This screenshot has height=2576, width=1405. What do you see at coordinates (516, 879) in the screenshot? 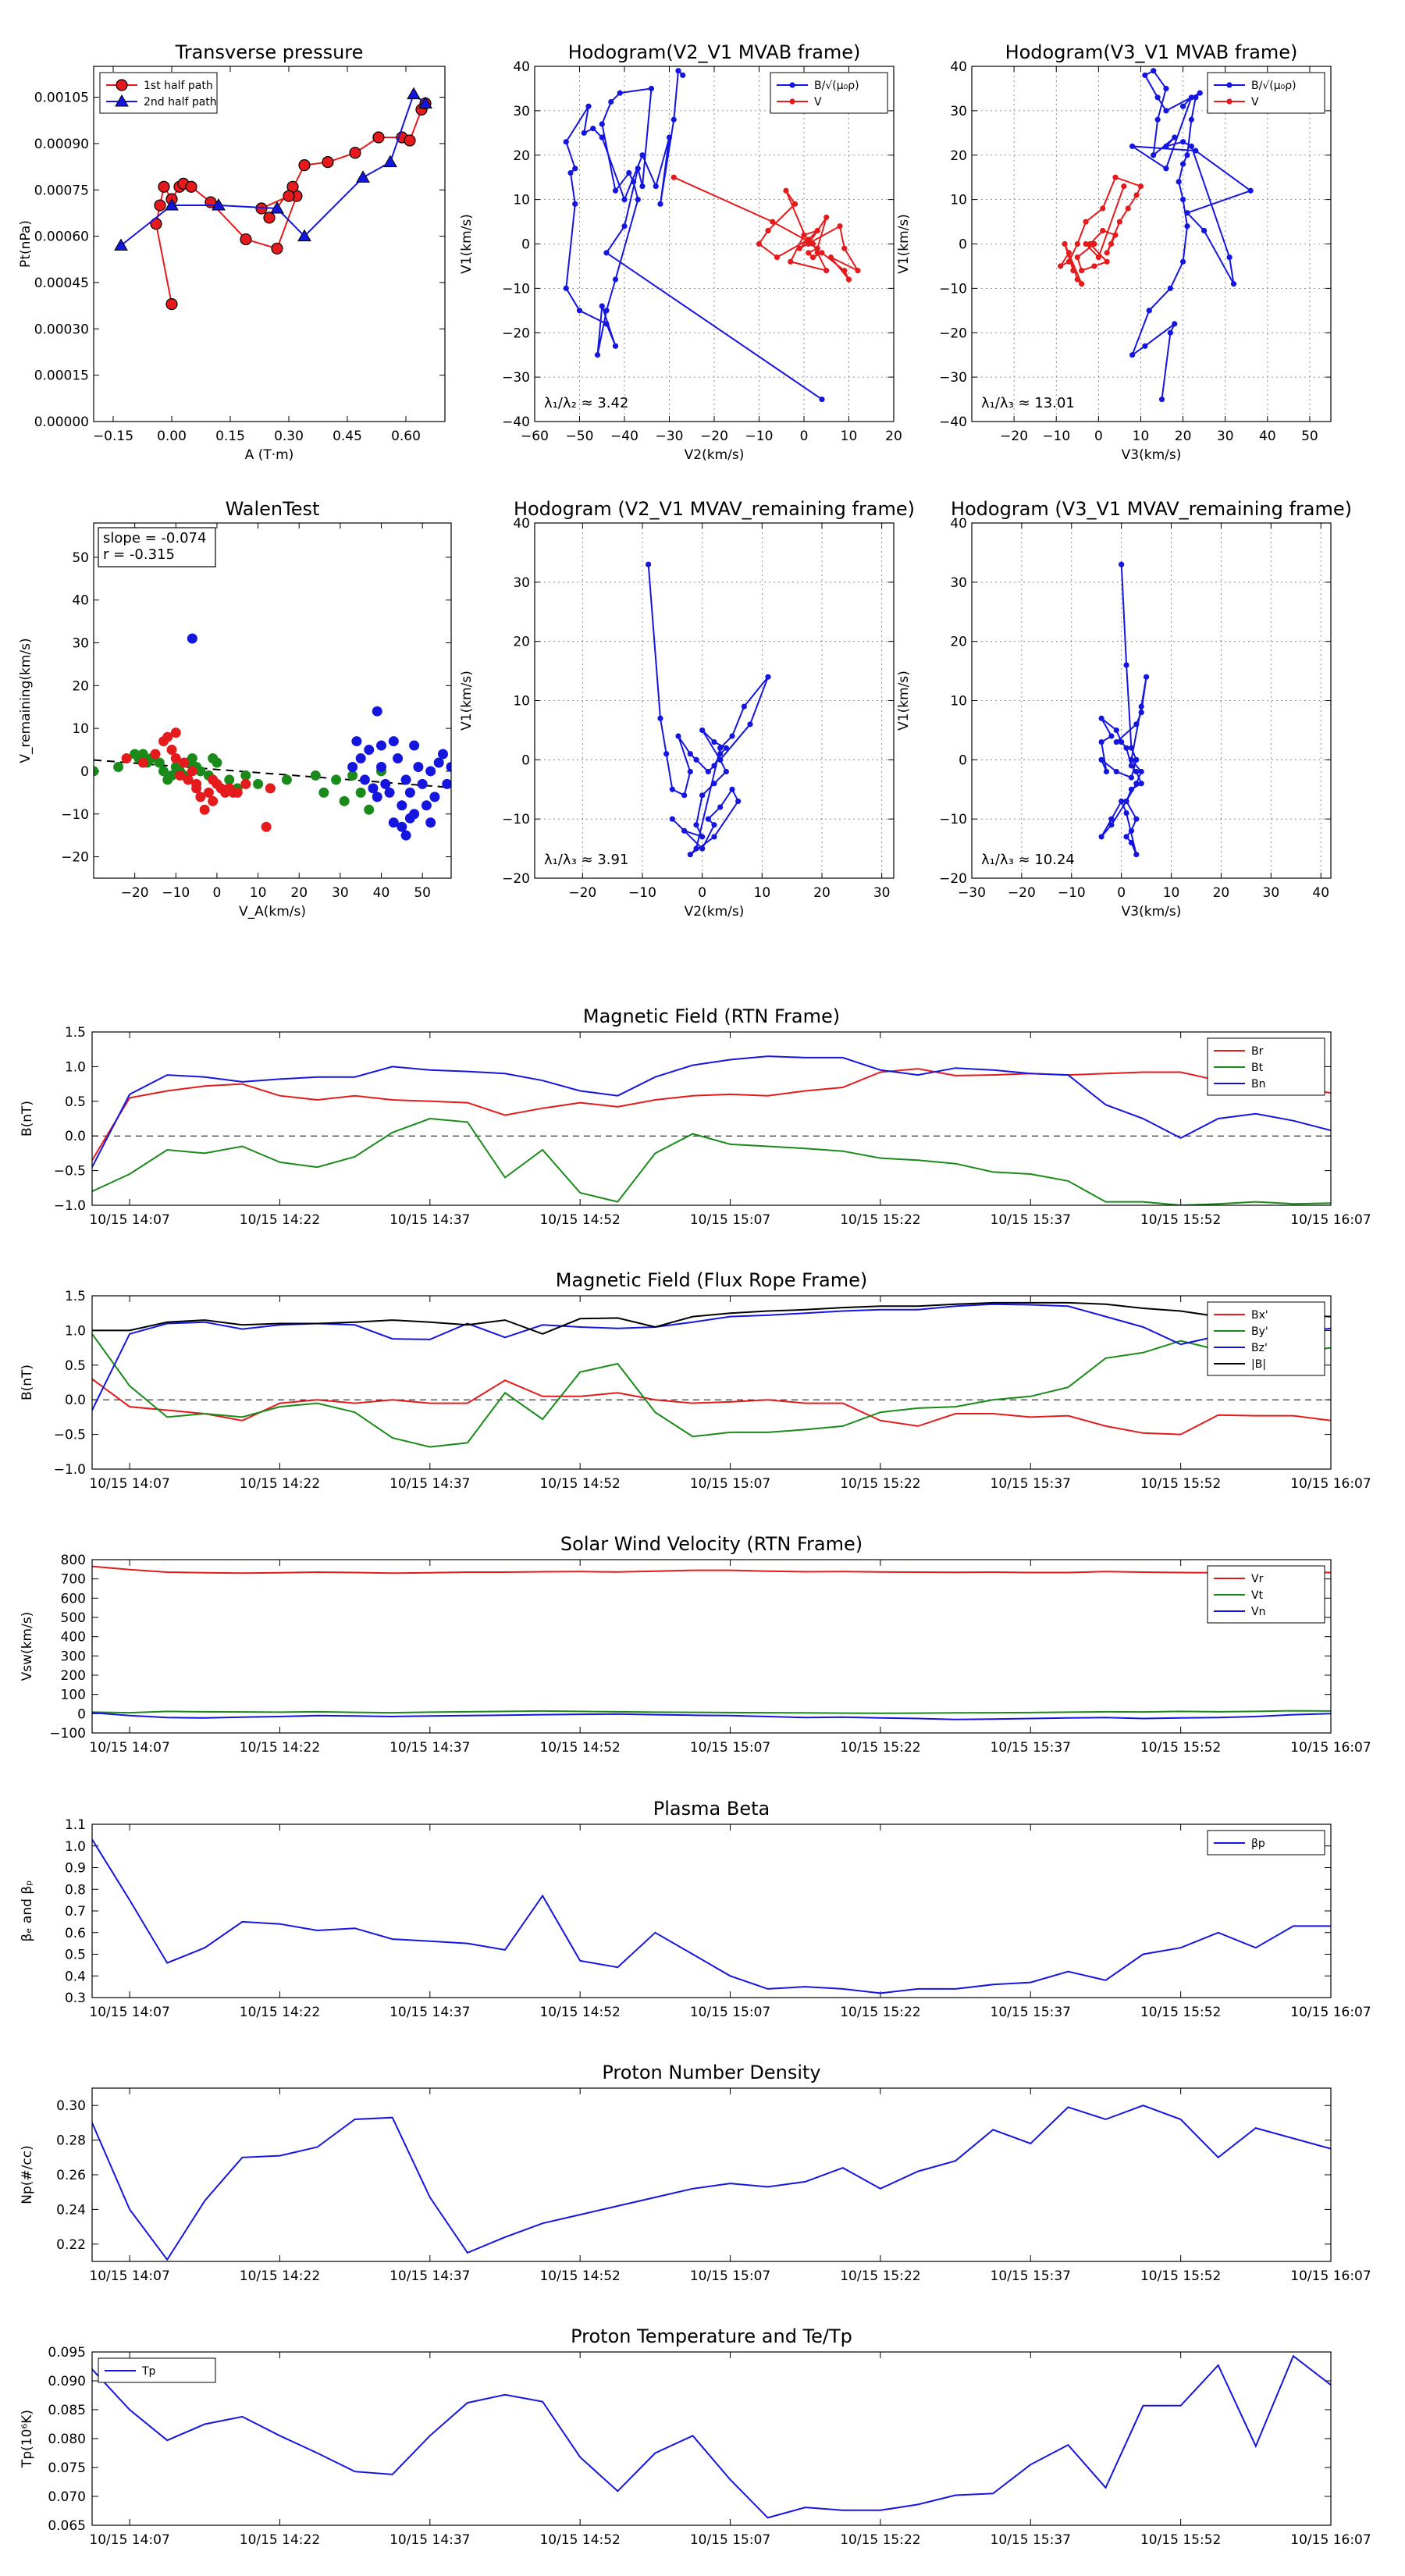
I see `y-tick-label: −20` at bounding box center [516, 879].